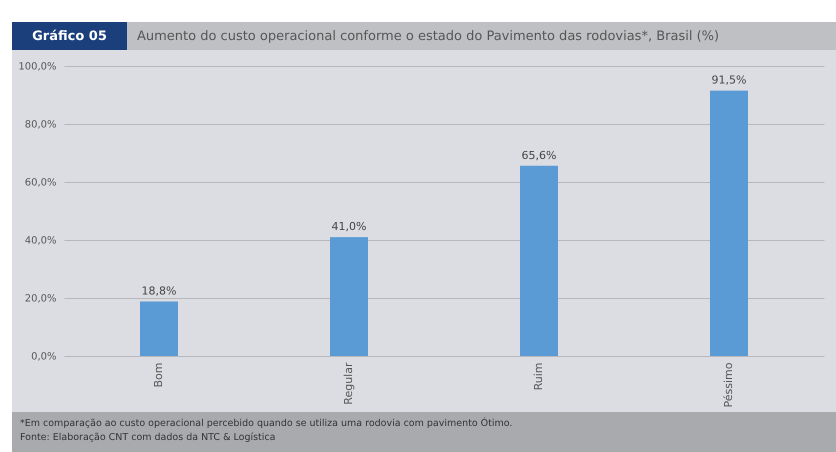  Describe the element at coordinates (43, 357) in the screenshot. I see `y-tick-label: 0,0%` at that location.